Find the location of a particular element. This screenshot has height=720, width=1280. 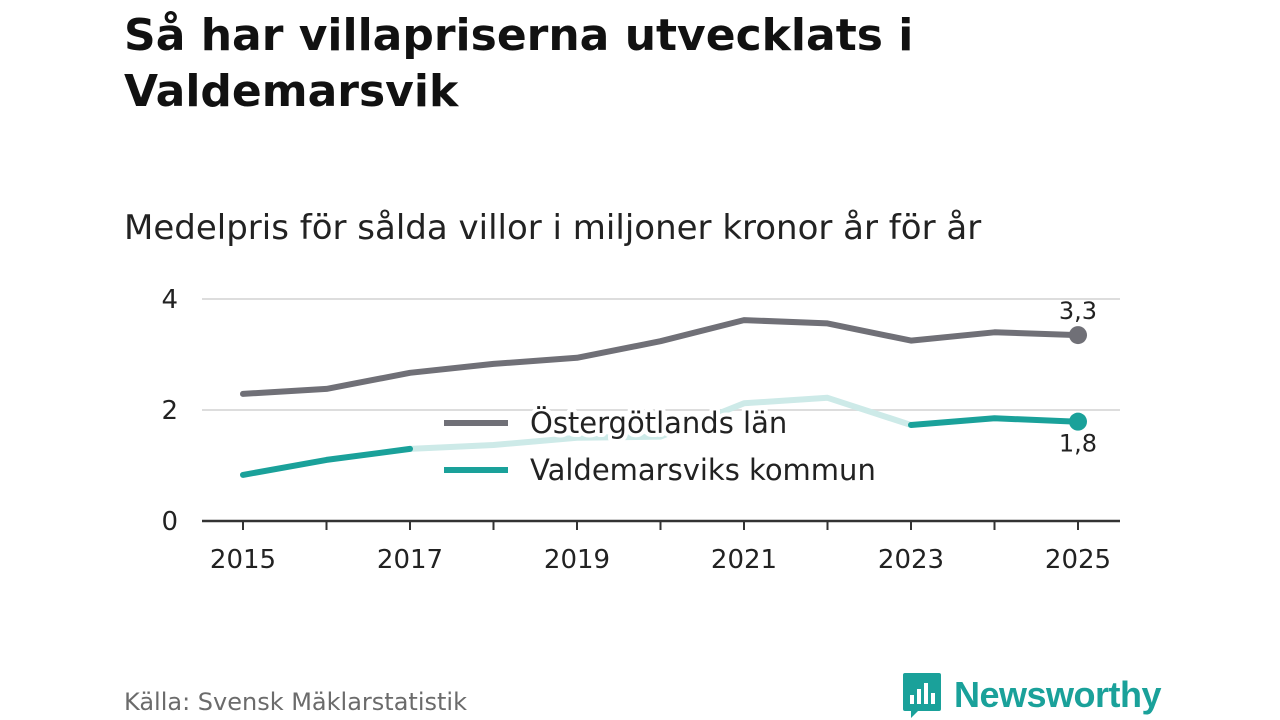

x-tick-label: 2017 is located at coordinates (410, 560).